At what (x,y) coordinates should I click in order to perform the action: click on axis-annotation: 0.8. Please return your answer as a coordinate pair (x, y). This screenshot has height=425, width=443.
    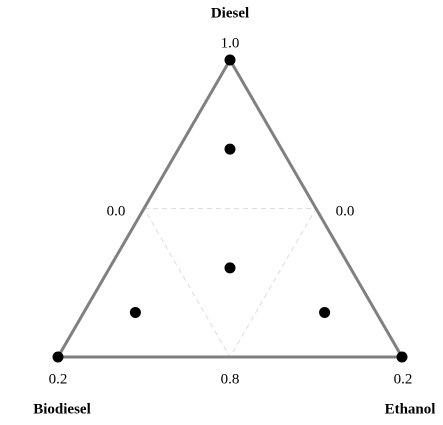
    Looking at the image, I should click on (230, 379).